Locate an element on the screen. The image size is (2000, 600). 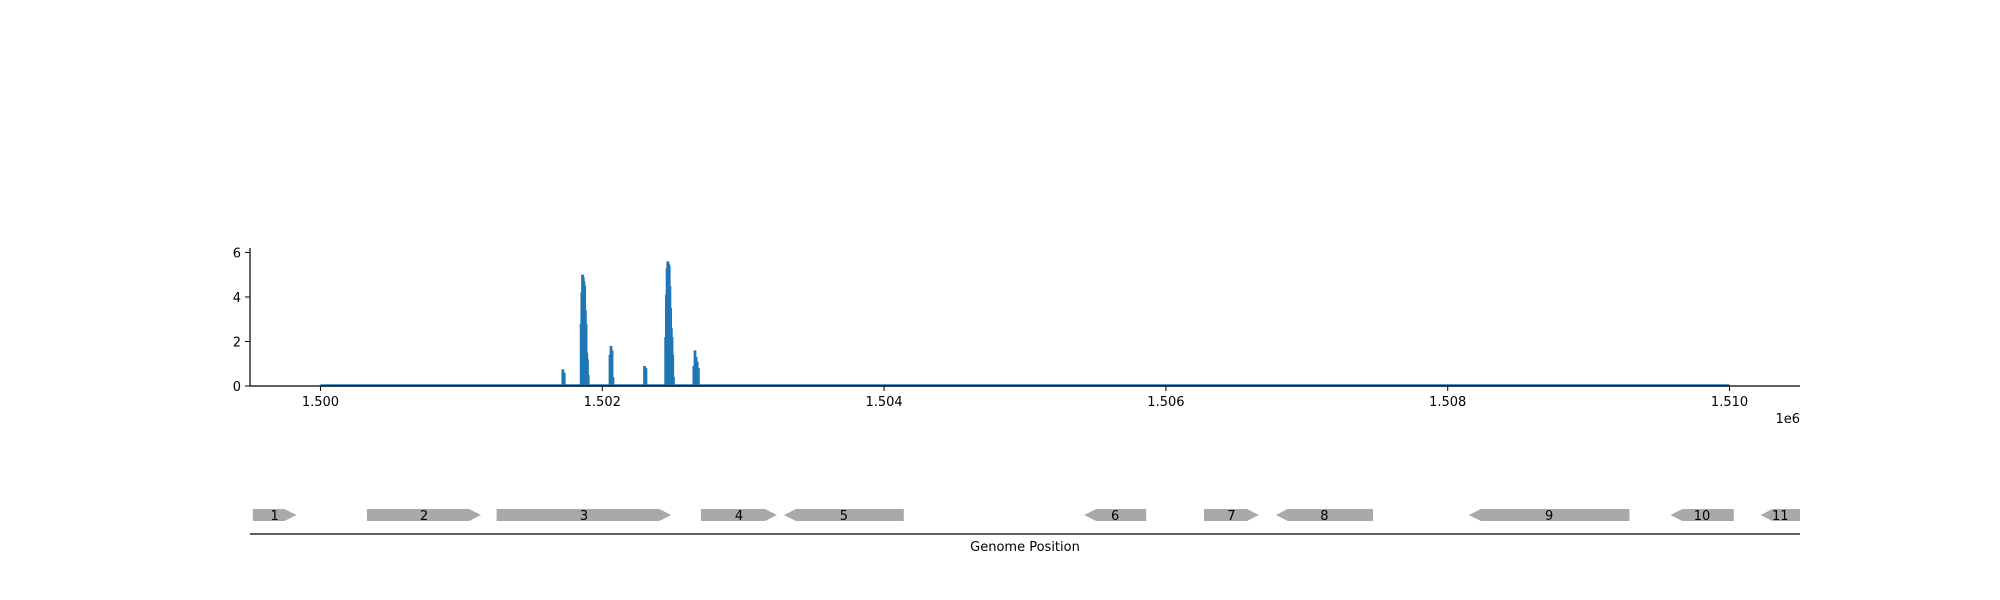
gene-label: 10 is located at coordinates (1702, 516).